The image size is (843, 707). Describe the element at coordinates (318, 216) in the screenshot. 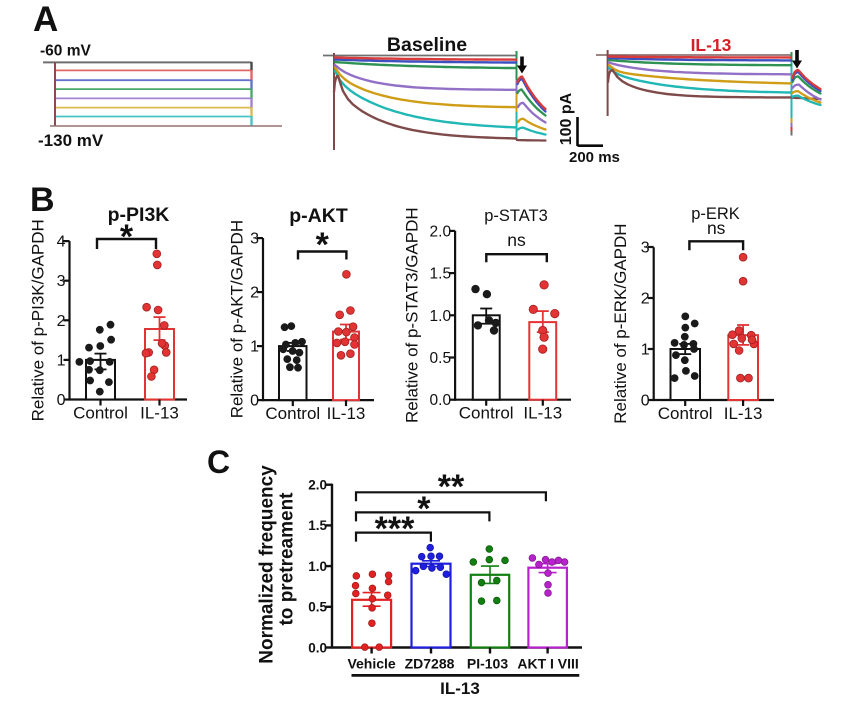

I see `svg-text: p-AKT` at that location.